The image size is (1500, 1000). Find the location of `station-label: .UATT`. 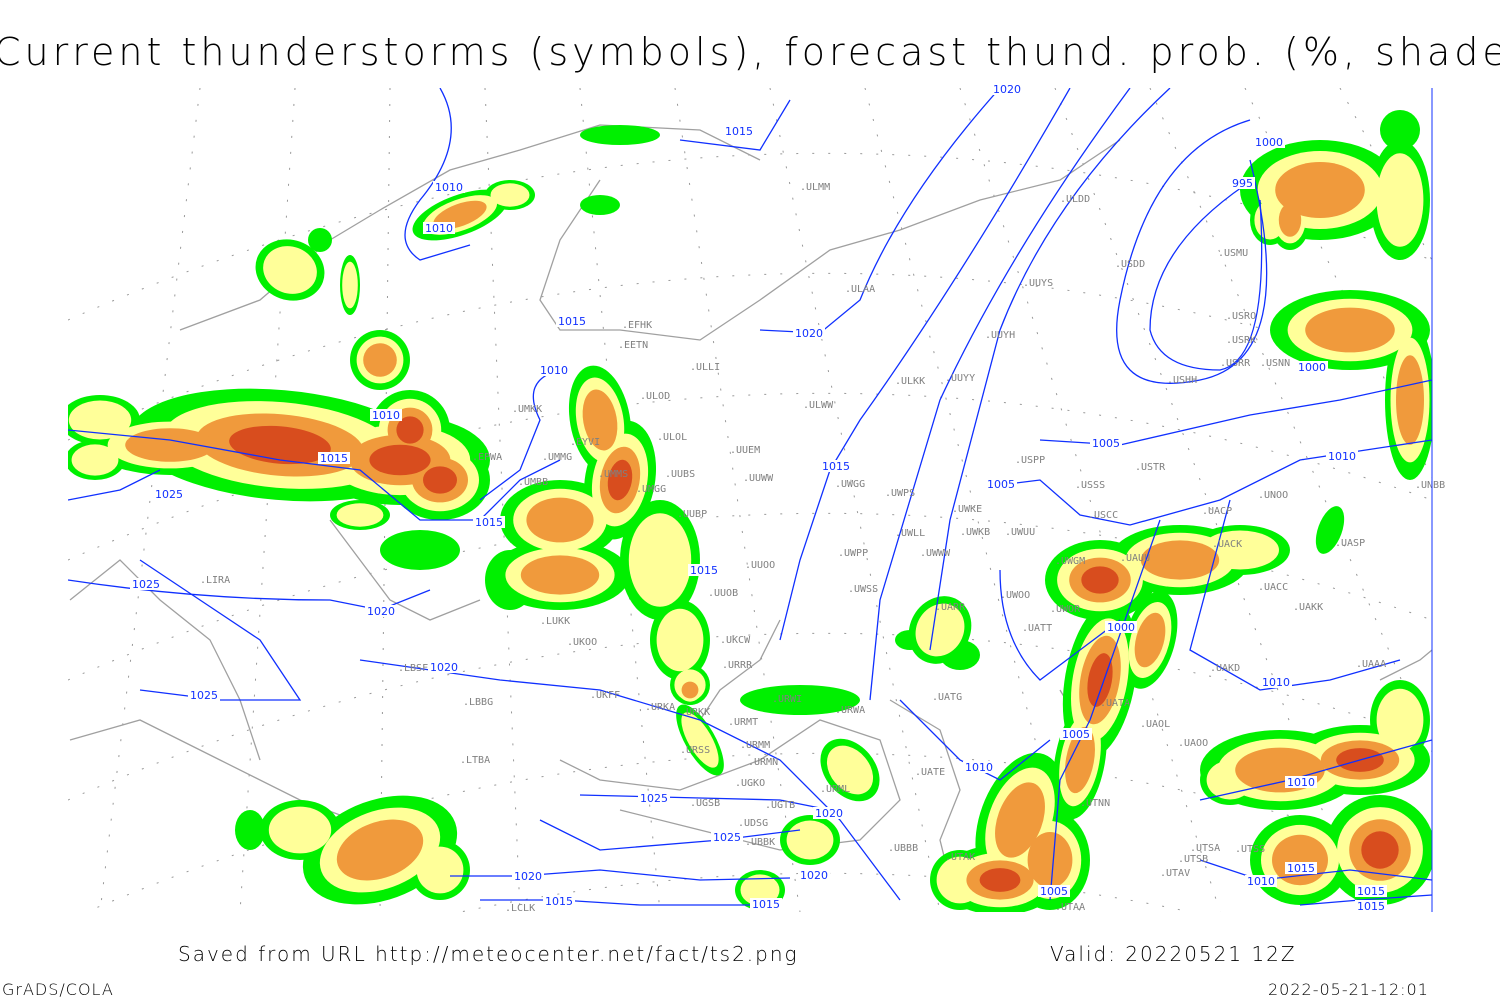

station-label: .UATT is located at coordinates (1037, 628).